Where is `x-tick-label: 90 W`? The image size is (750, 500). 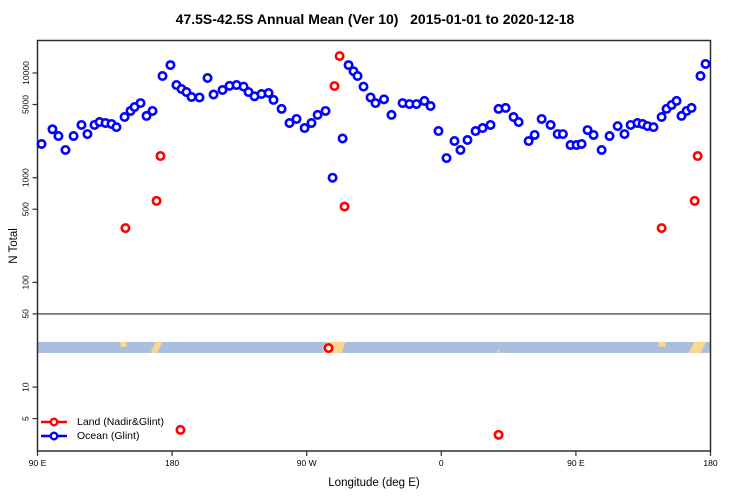
x-tick-label: 90 W is located at coordinates (307, 463).